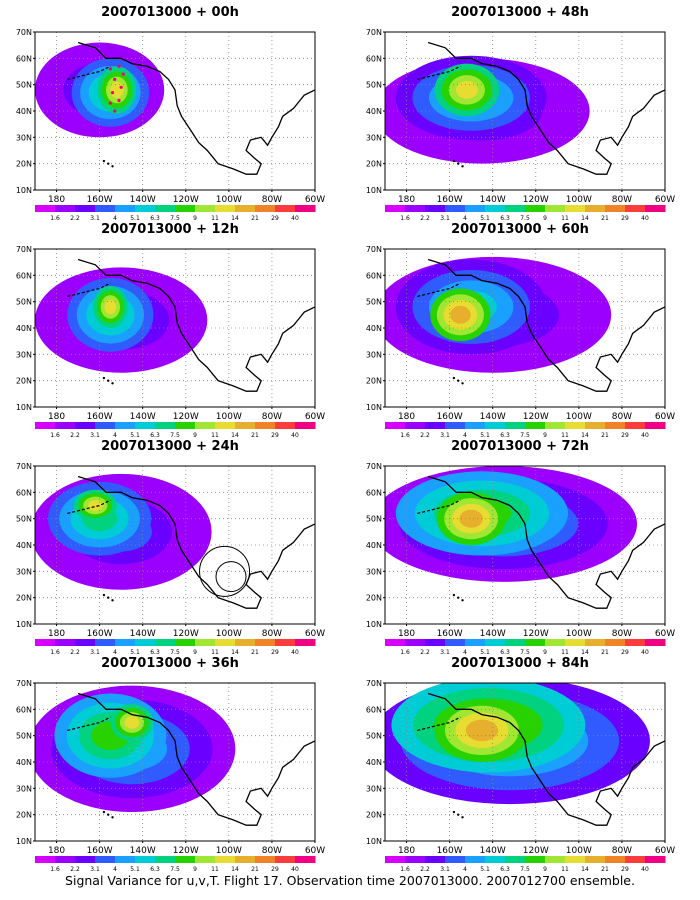 The width and height of the screenshot is (700, 900). Describe the element at coordinates (170, 446) in the screenshot. I see `panel-title: 2007013000 + 24h` at that location.